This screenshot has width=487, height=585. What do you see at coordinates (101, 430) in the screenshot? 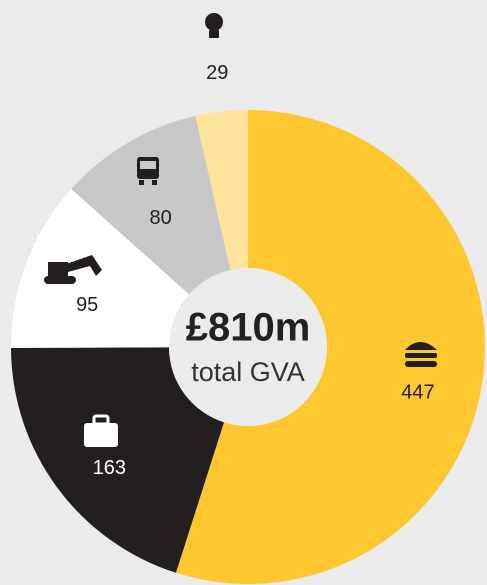
I see `icon-briefcase` at bounding box center [101, 430].